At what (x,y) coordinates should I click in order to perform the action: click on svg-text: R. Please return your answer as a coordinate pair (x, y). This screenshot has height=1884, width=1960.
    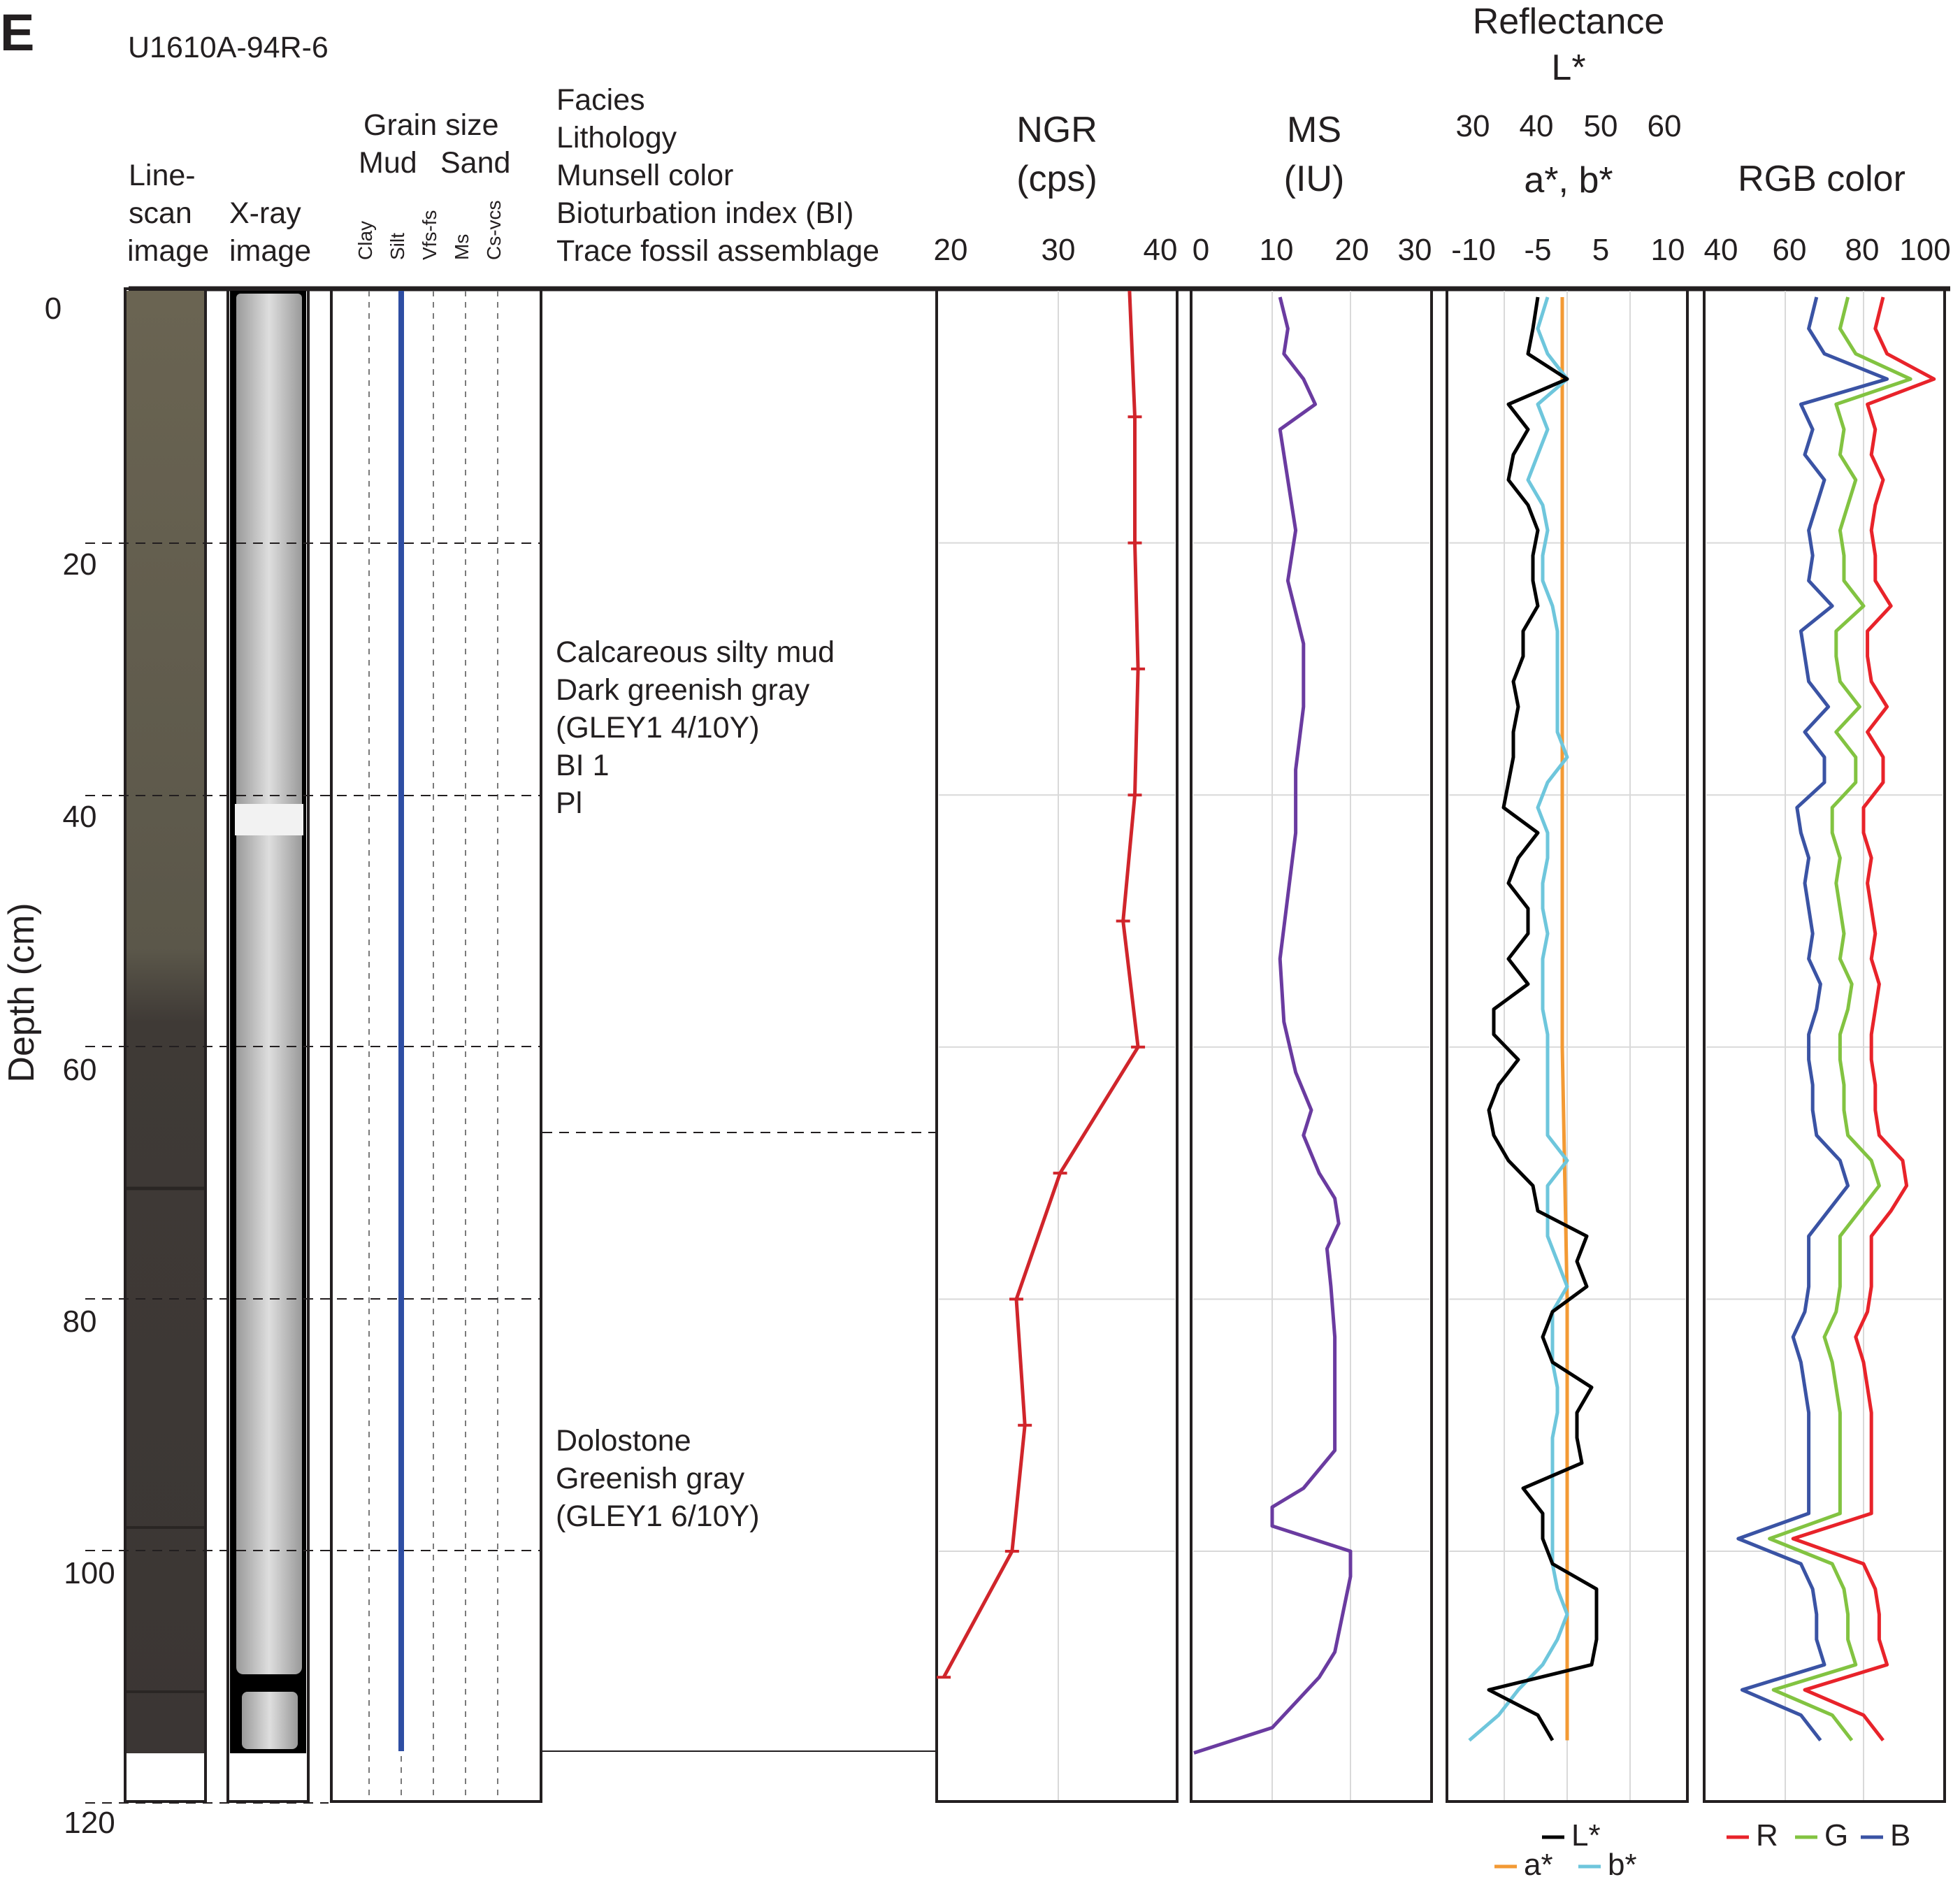
    Looking at the image, I should click on (1767, 1835).